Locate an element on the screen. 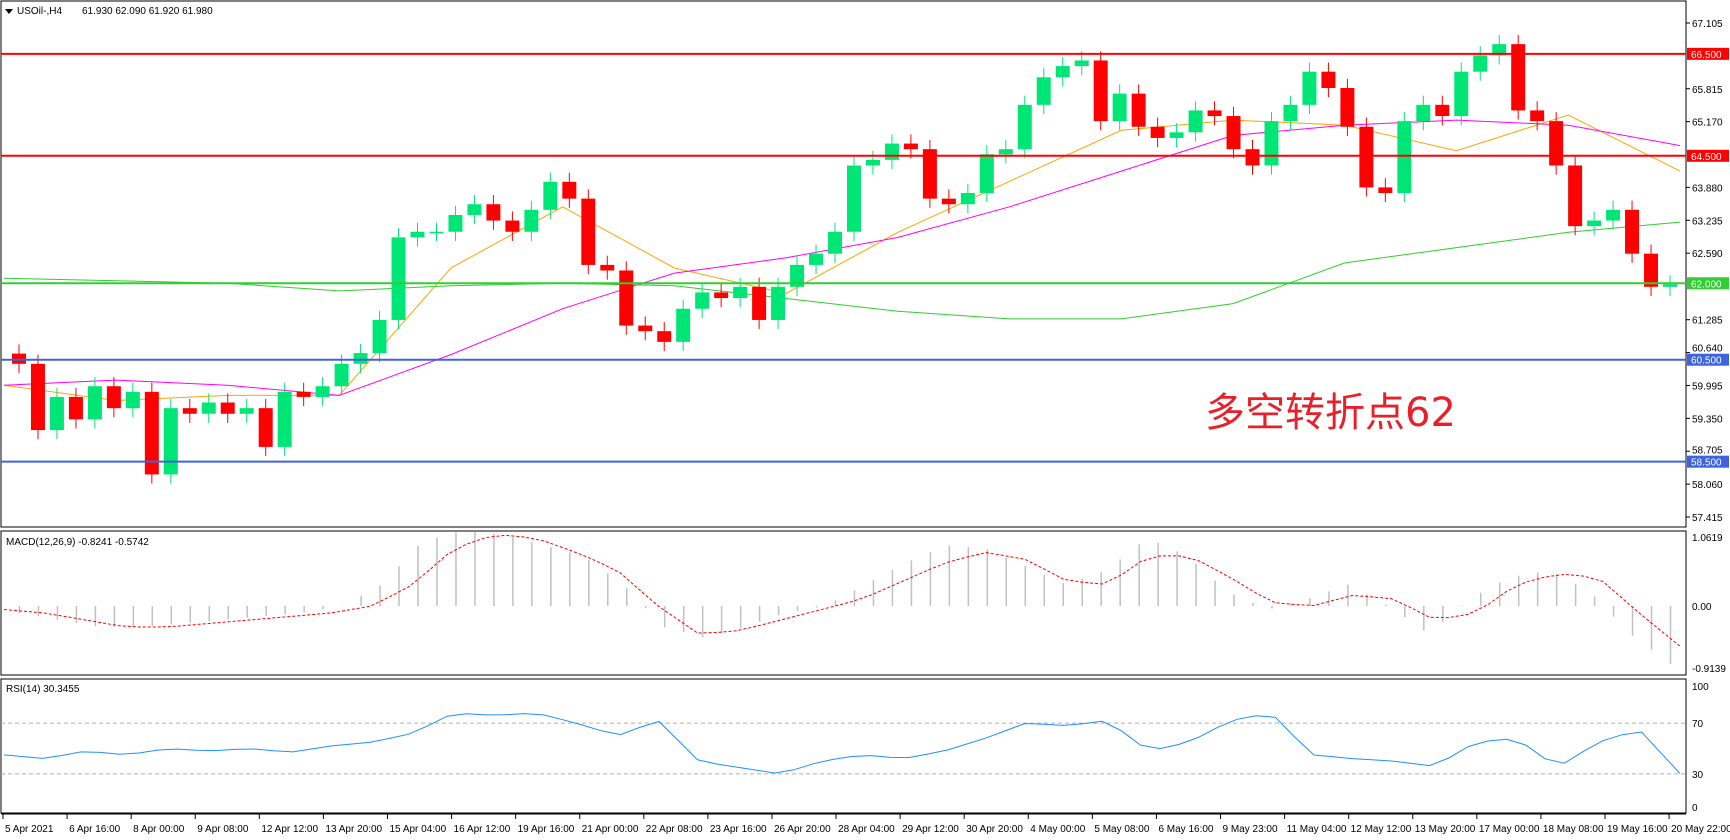  time-tick-label: 16 Apr 12:00 is located at coordinates (482, 829).